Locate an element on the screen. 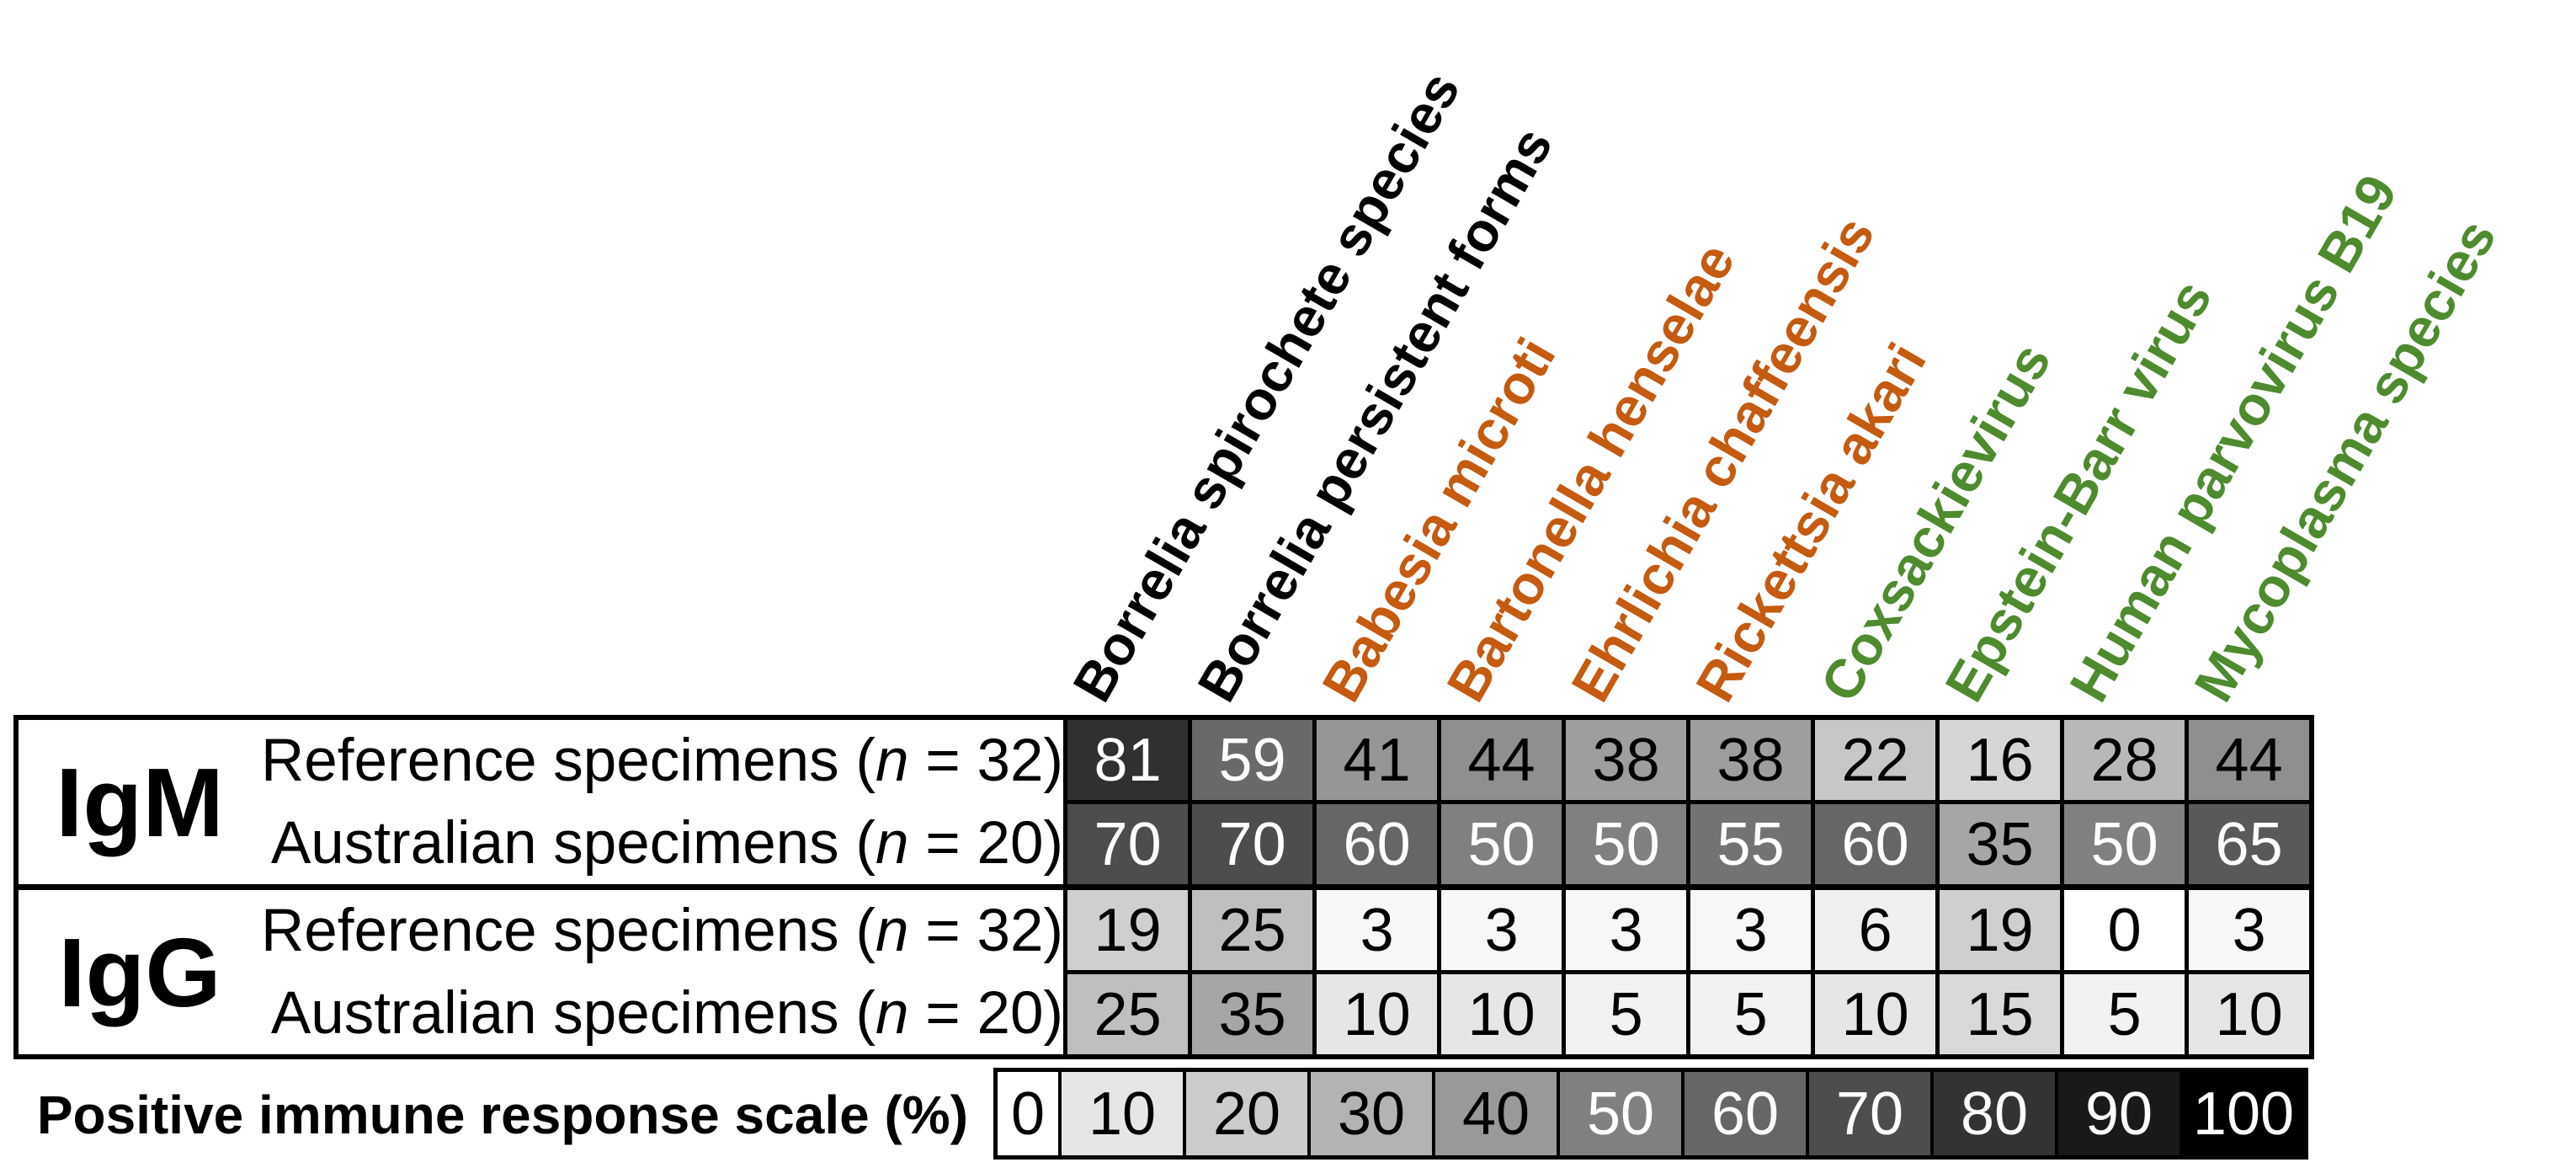 The image size is (2576, 1173). scale-label: Positive immune response scale (%) is located at coordinates (502, 1115).